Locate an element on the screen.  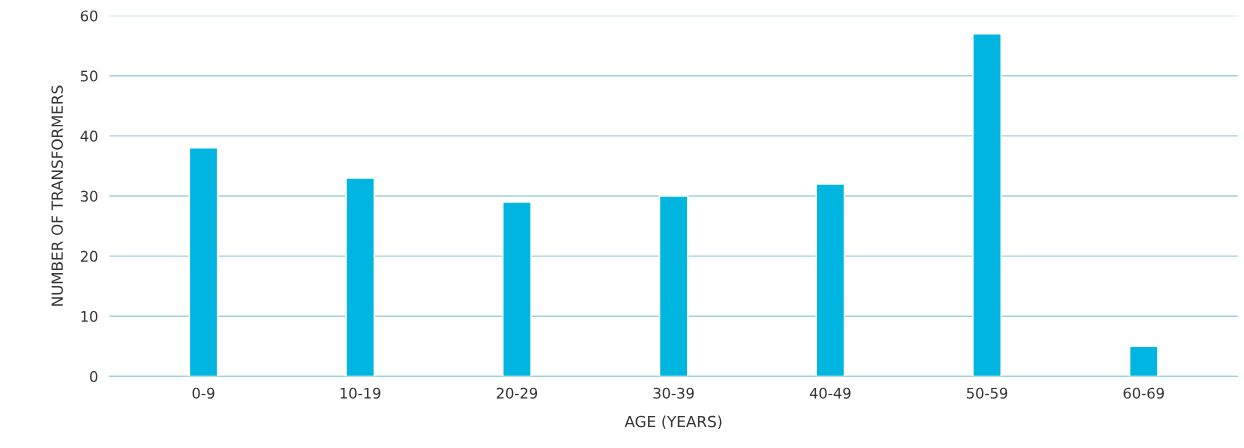
y-tick-label: 0 is located at coordinates (94, 377).